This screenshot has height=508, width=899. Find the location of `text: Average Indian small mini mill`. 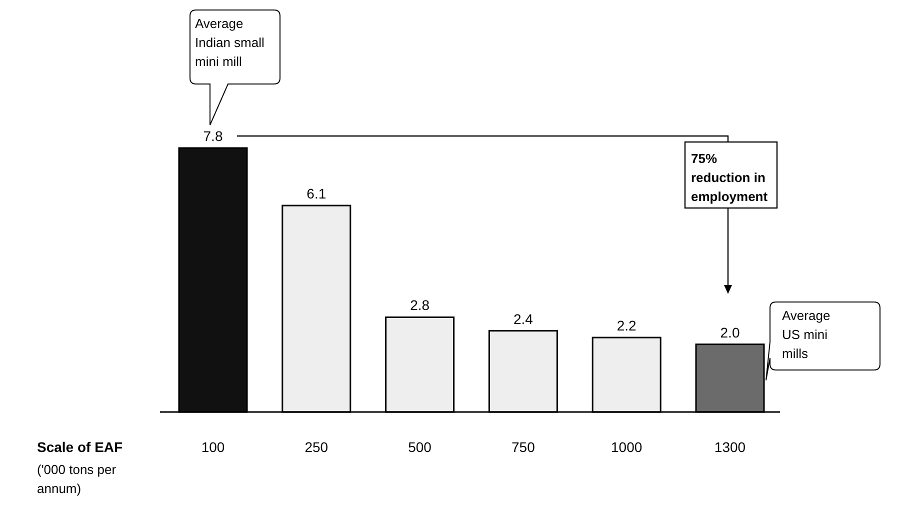

text: Average Indian small mini mill is located at coordinates (229, 42).